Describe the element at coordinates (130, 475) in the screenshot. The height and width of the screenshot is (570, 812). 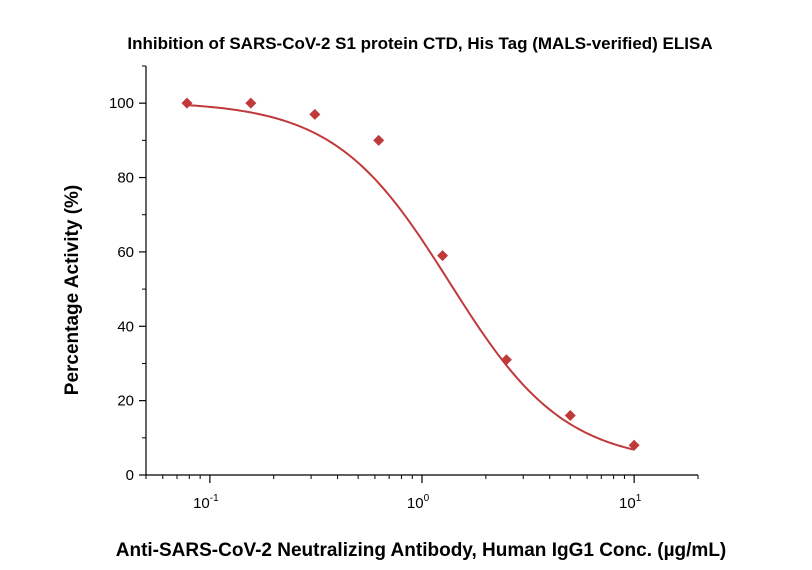
I see `y-tick-label: 0` at that location.